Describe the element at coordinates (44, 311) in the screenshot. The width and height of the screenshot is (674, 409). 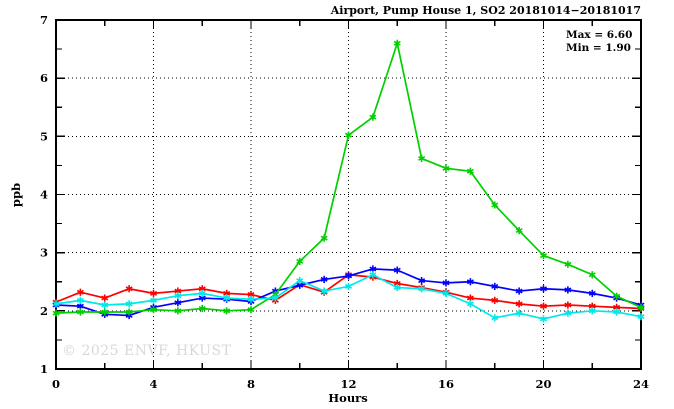
I see `y-tick-label: 2` at that location.